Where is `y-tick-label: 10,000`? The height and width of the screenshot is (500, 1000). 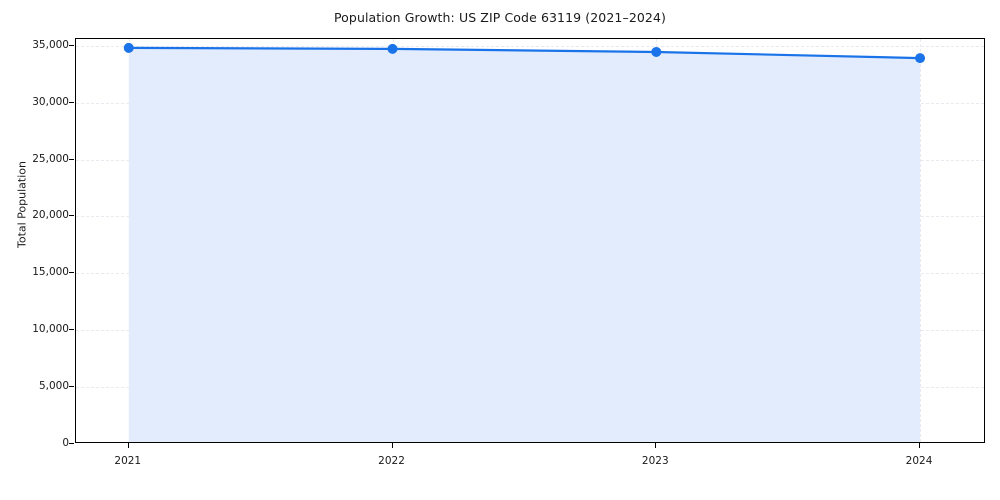
y-tick-label: 10,000 is located at coordinates (50, 329).